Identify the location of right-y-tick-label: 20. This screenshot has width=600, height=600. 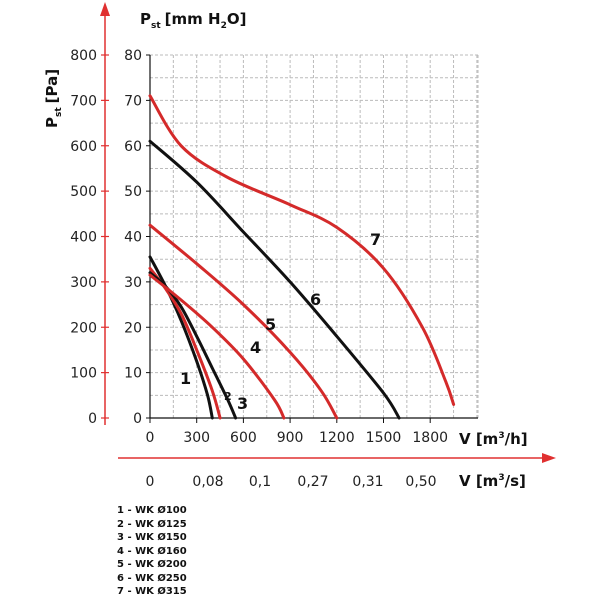
(133, 328).